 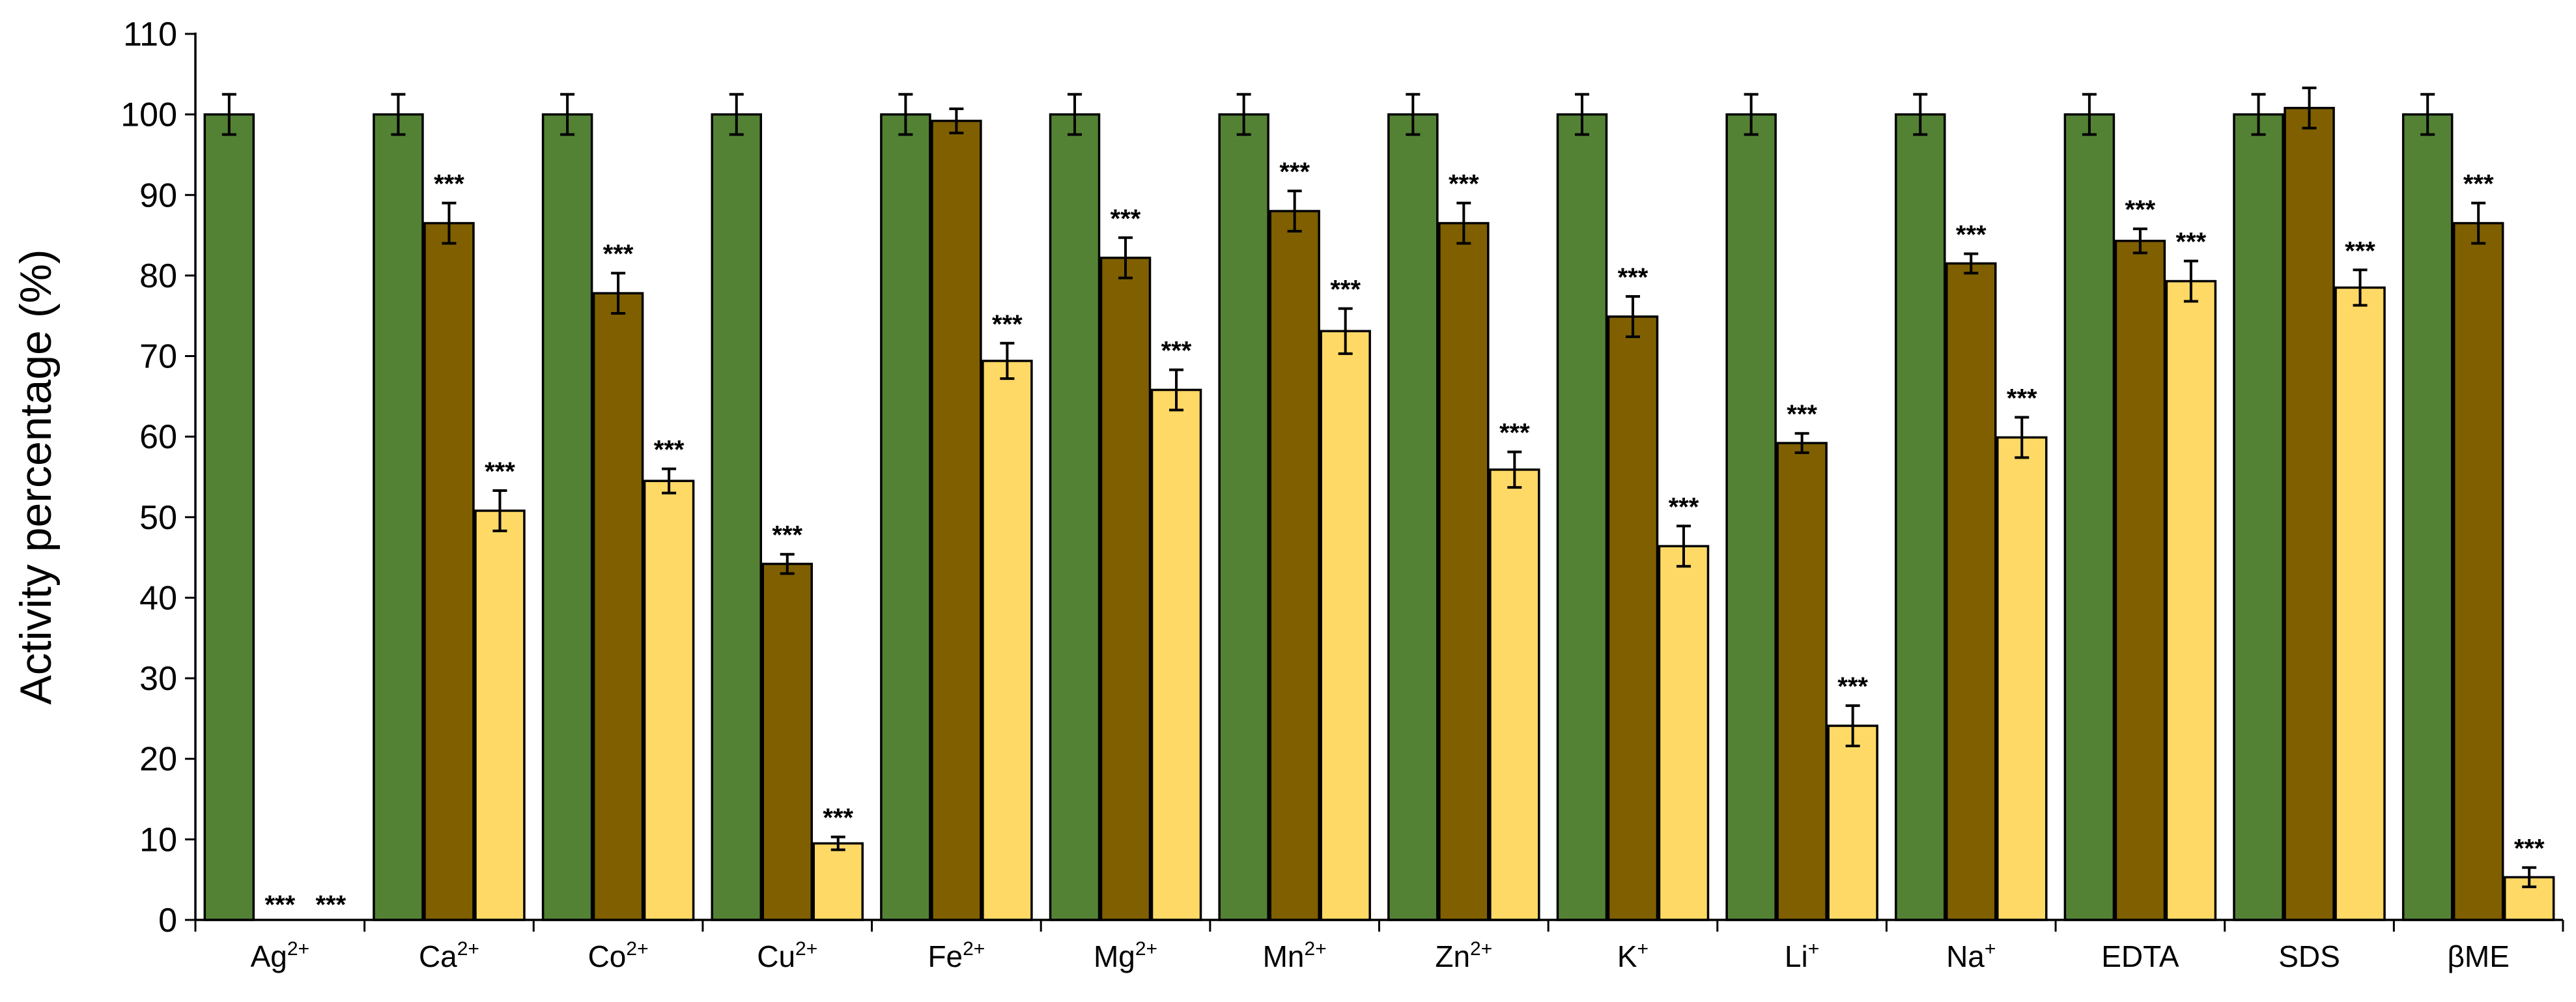 I want to click on x-category-label: Ca2+, so click(x=449, y=955).